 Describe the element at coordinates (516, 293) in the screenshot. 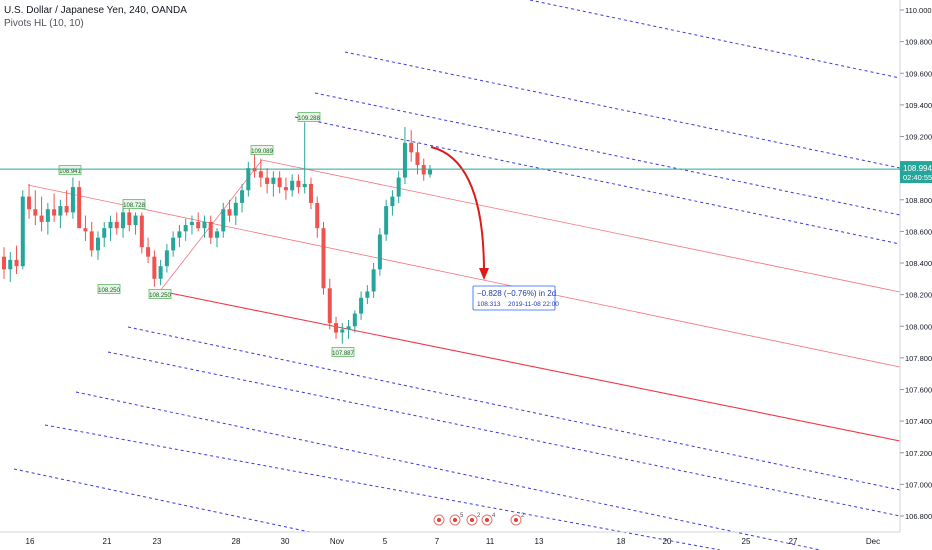

I see `projection-change-text: −0.828 (−0.76%) in 2d` at that location.